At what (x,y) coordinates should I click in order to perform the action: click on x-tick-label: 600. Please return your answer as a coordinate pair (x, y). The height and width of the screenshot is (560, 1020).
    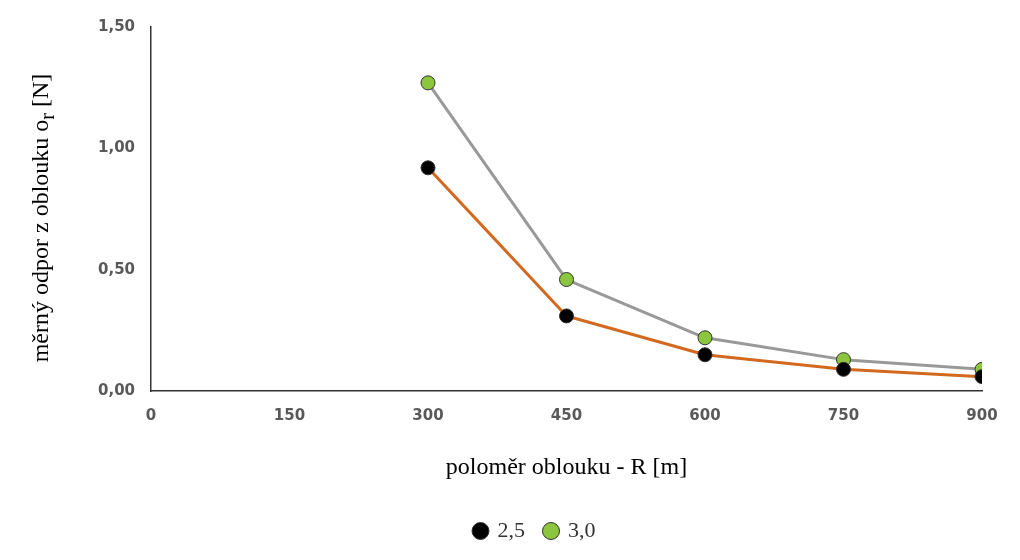
    Looking at the image, I should click on (705, 415).